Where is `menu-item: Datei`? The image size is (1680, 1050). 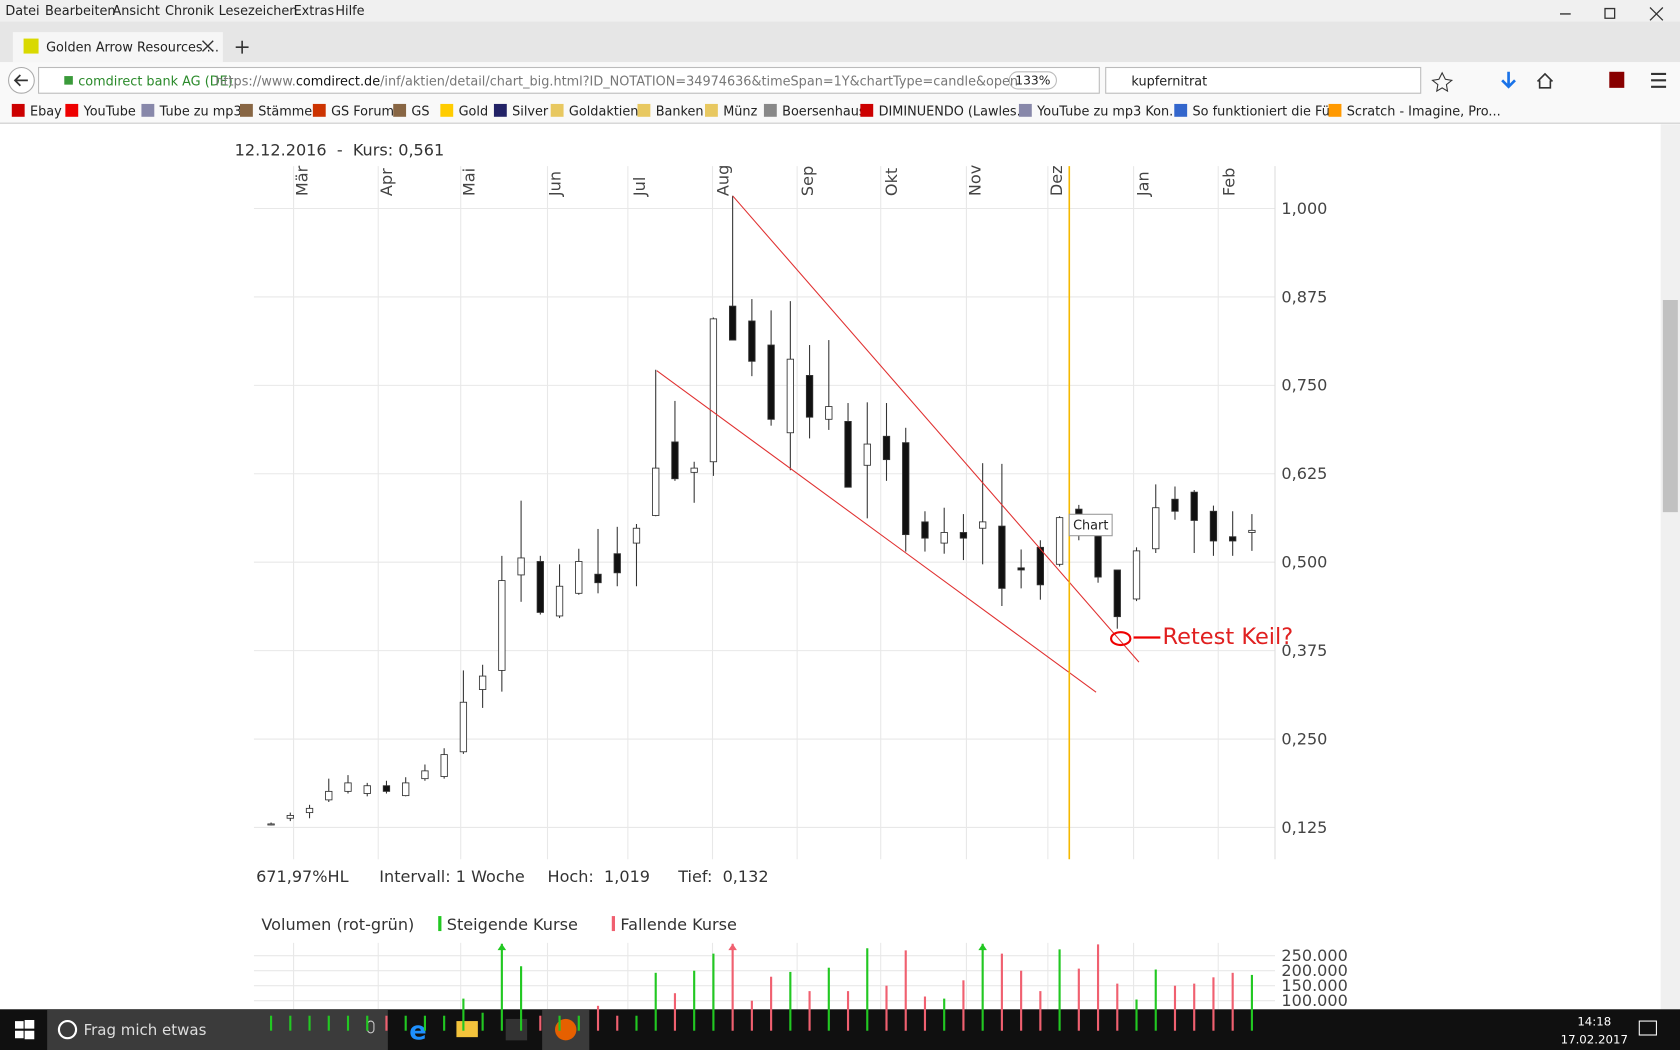 menu-item: Datei is located at coordinates (22, 11).